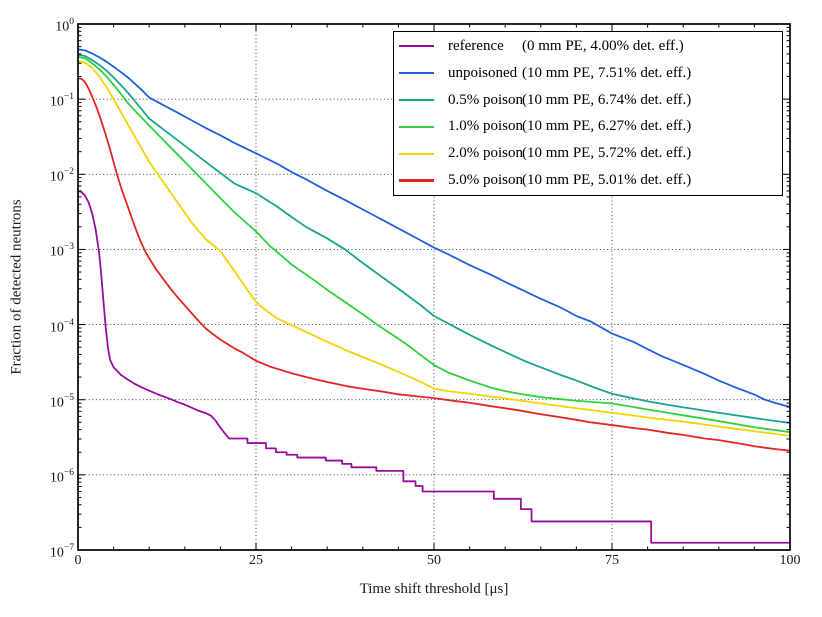 The width and height of the screenshot is (822, 617). Describe the element at coordinates (485, 99) in the screenshot. I see `legend-series-name: 0.5% poison` at that location.